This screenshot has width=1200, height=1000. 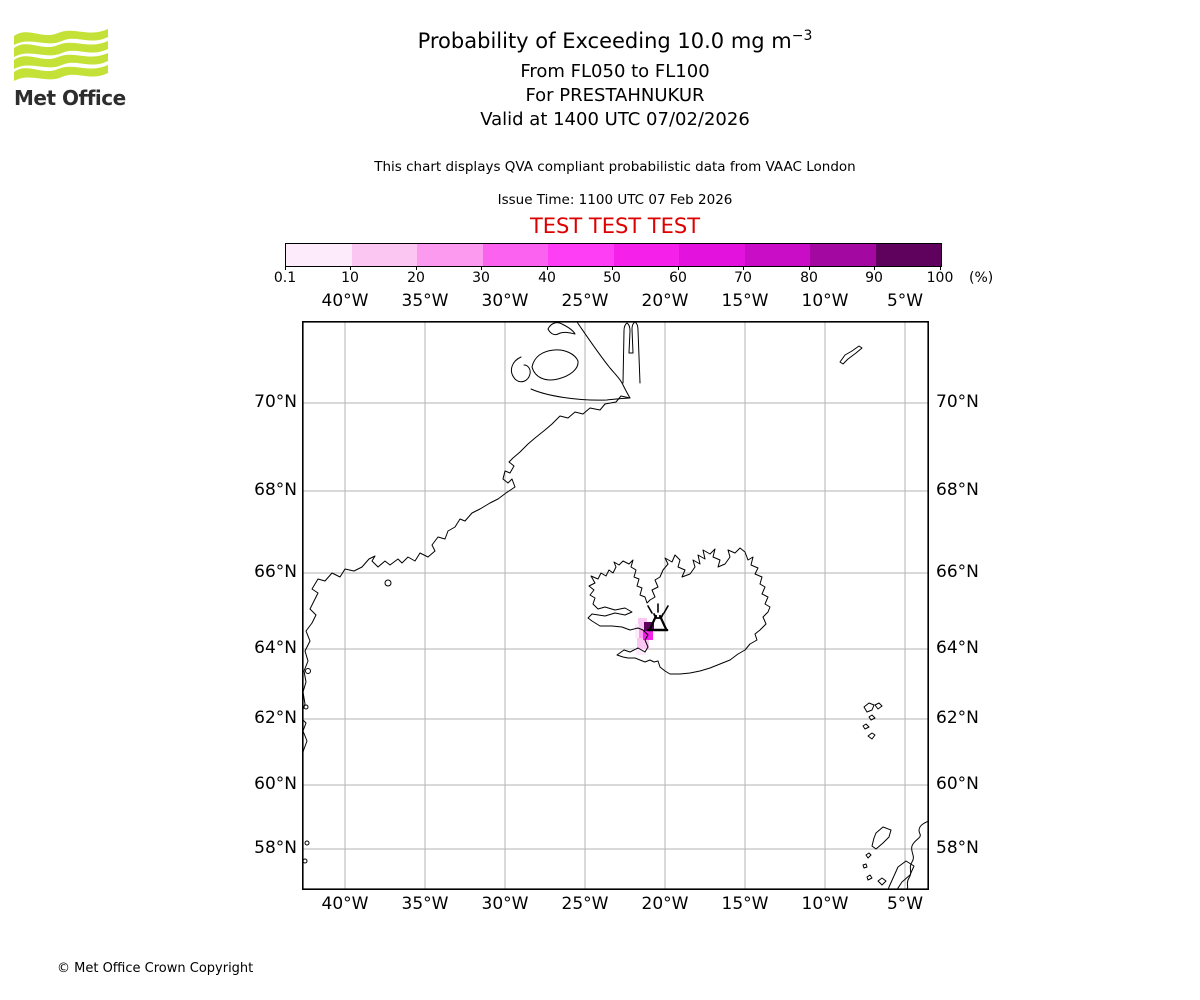 I want to click on lon-label-top: 5°W, so click(x=905, y=301).